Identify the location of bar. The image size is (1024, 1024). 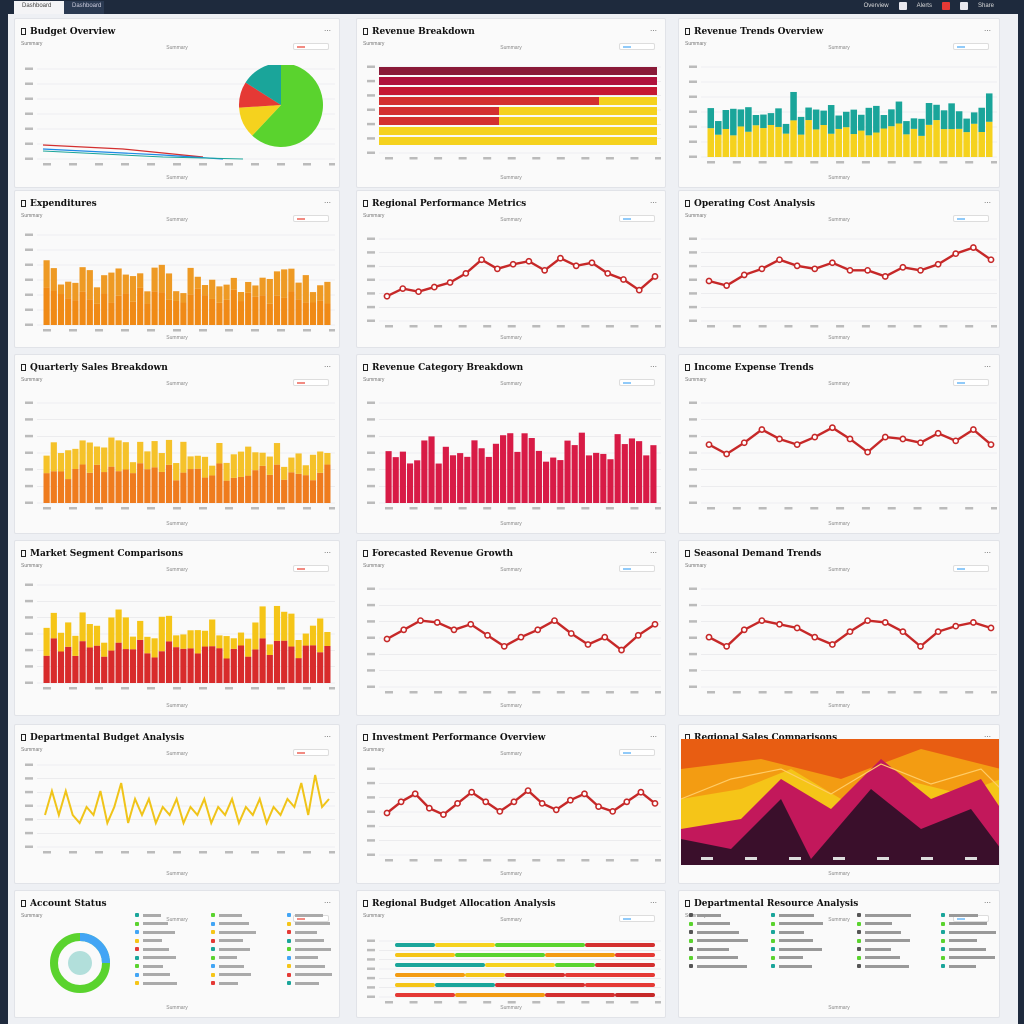
(518, 141).